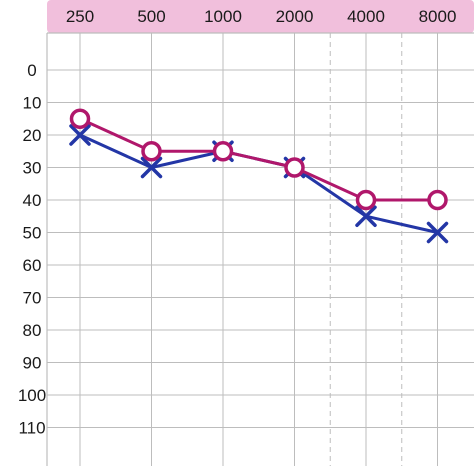 The image size is (474, 466). I want to click on header-band, so click(260, 16).